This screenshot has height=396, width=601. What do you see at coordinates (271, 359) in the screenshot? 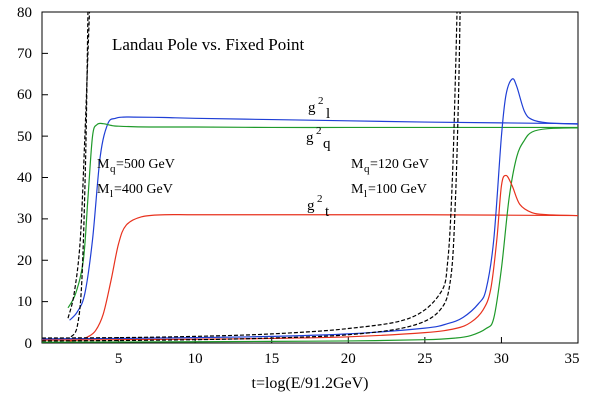
I see `x-tick-label: 15` at bounding box center [271, 359].